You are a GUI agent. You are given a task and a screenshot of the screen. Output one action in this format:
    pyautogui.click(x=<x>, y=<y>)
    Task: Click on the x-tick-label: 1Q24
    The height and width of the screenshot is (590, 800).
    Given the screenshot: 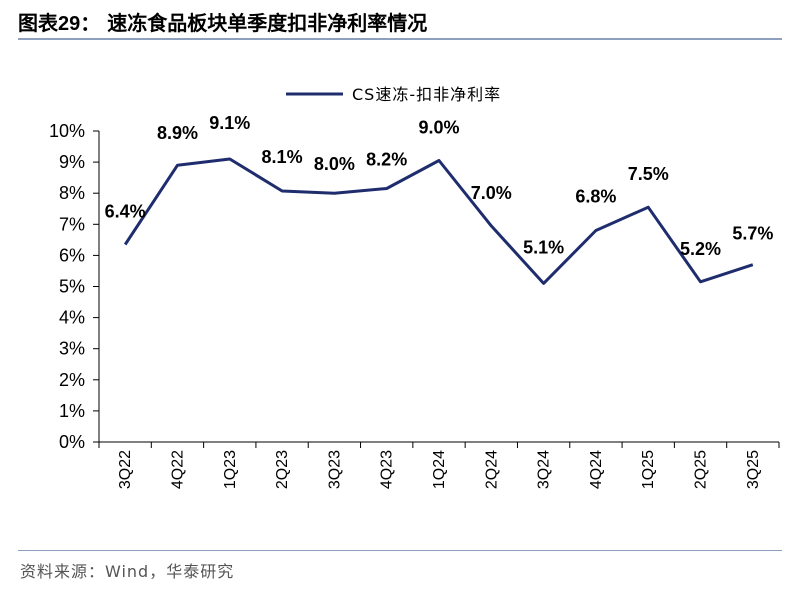 What is the action you would take?
    pyautogui.click(x=439, y=469)
    